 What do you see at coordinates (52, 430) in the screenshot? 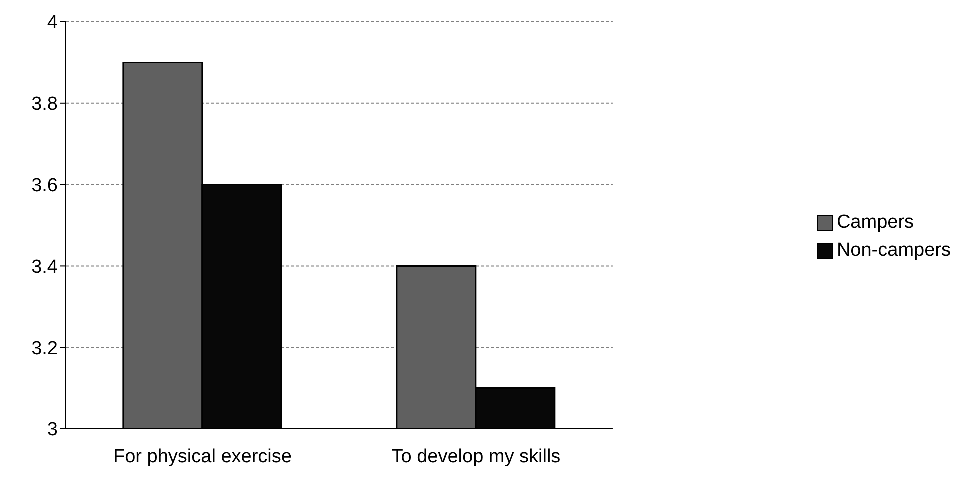
I see `y-tick-label: 3` at bounding box center [52, 430].